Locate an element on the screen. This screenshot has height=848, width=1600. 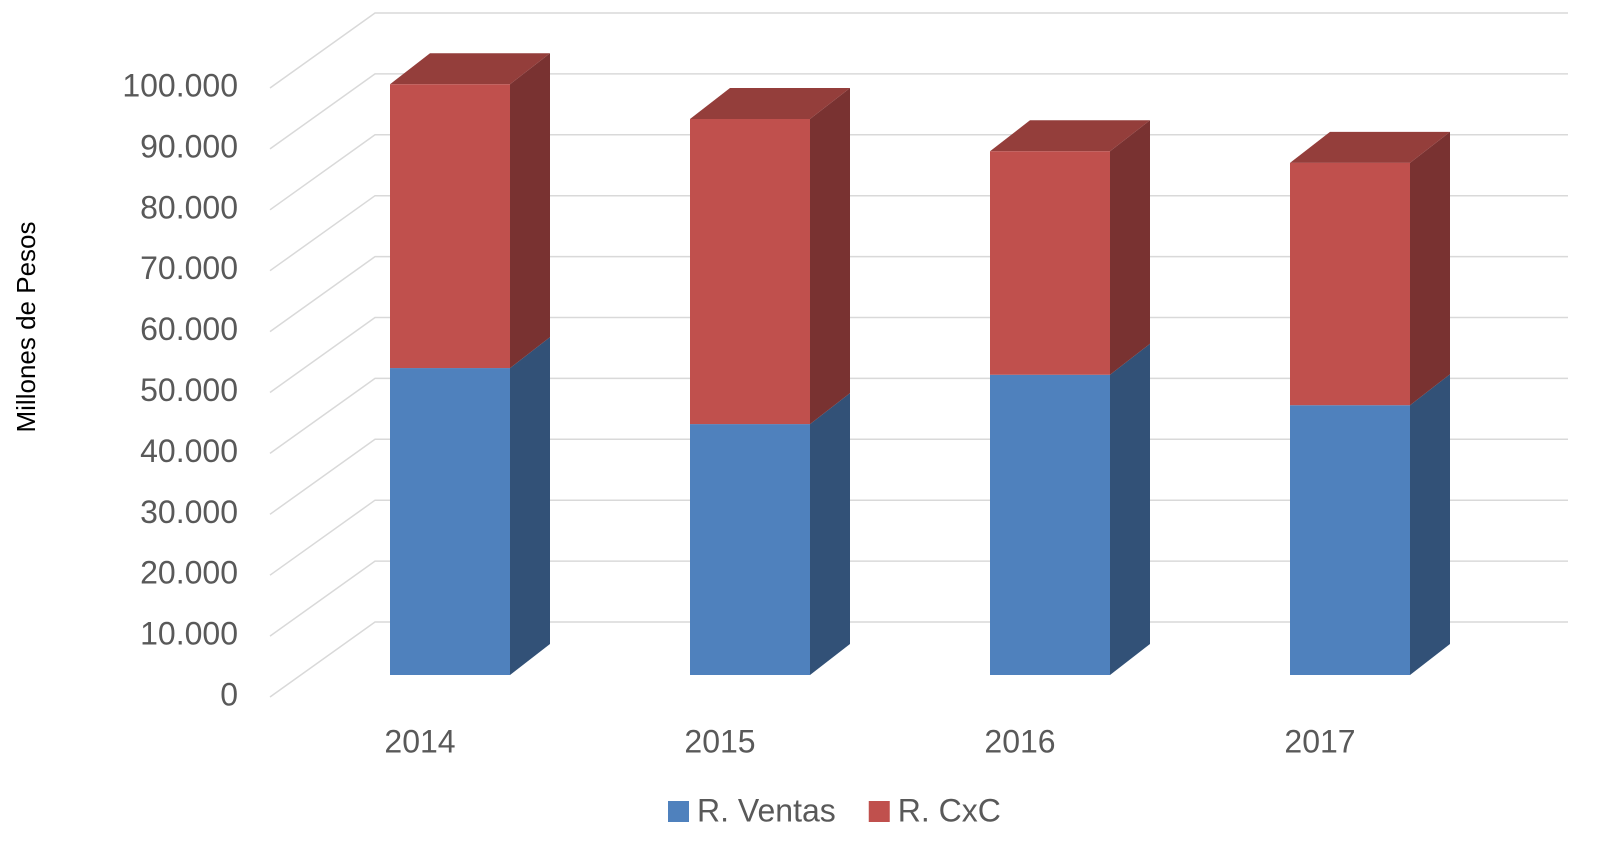
legend-label: R. CxC is located at coordinates (949, 810).